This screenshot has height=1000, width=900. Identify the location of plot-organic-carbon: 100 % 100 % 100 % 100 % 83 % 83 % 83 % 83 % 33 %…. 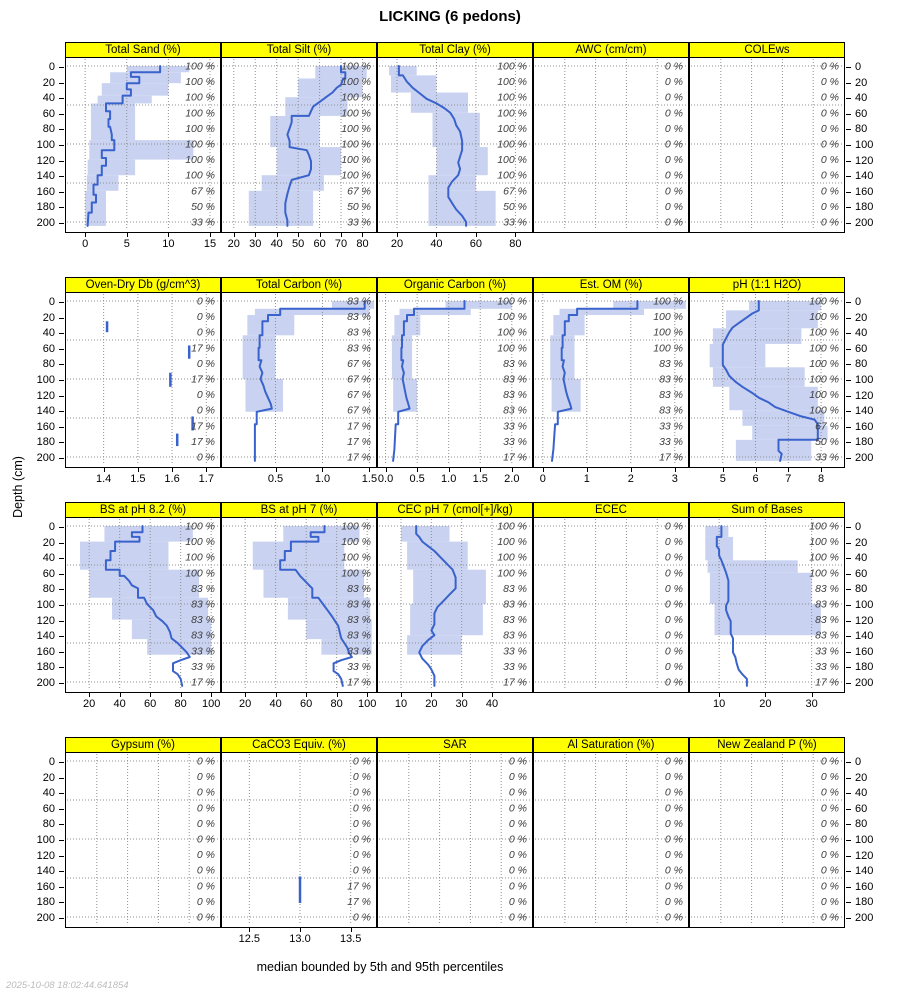
(455, 379).